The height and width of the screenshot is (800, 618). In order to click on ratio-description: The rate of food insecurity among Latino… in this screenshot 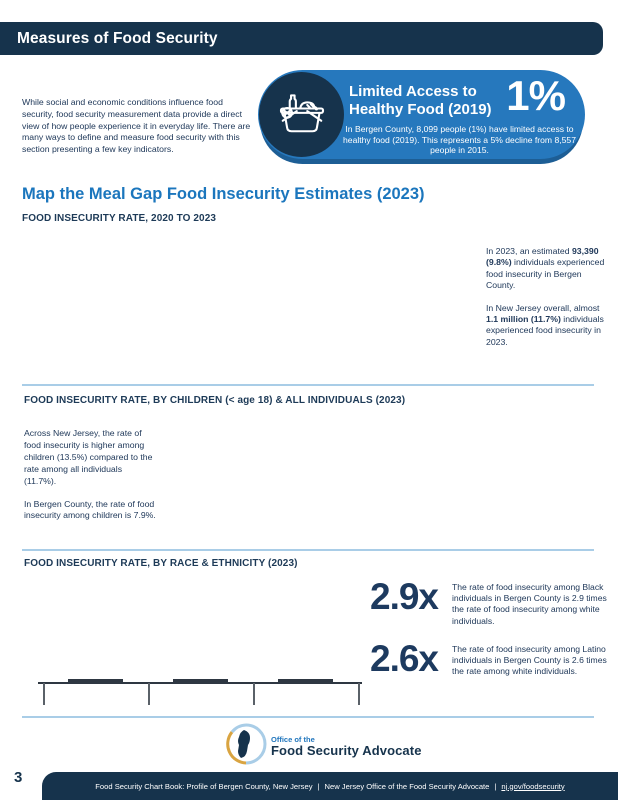, I will do `click(529, 660)`.